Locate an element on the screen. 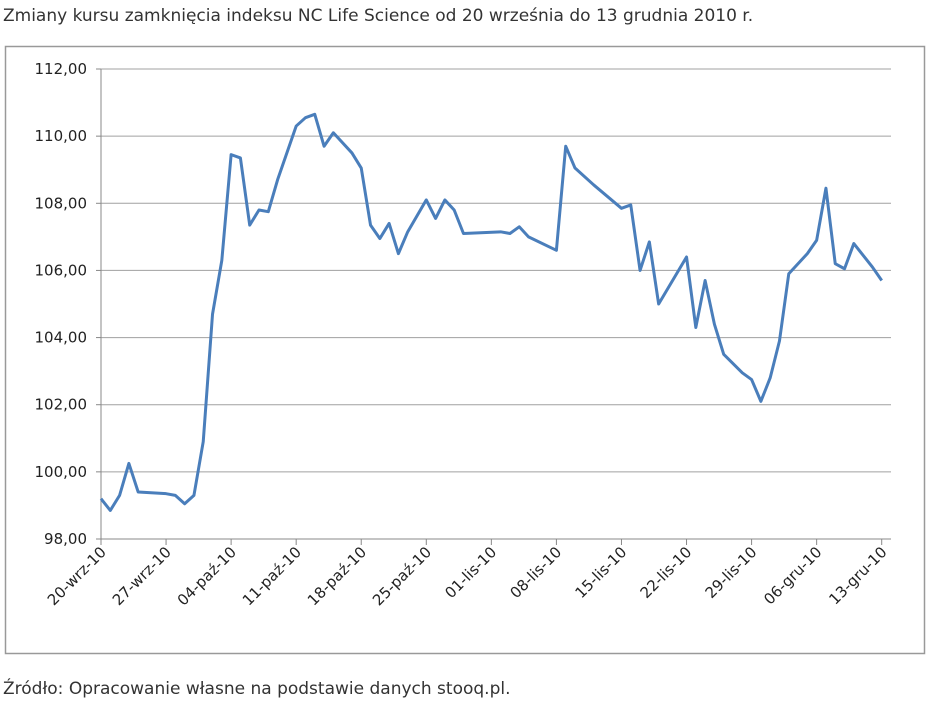 The width and height of the screenshot is (928, 706). x-tick-label: 25-paź-10 is located at coordinates (402, 576).